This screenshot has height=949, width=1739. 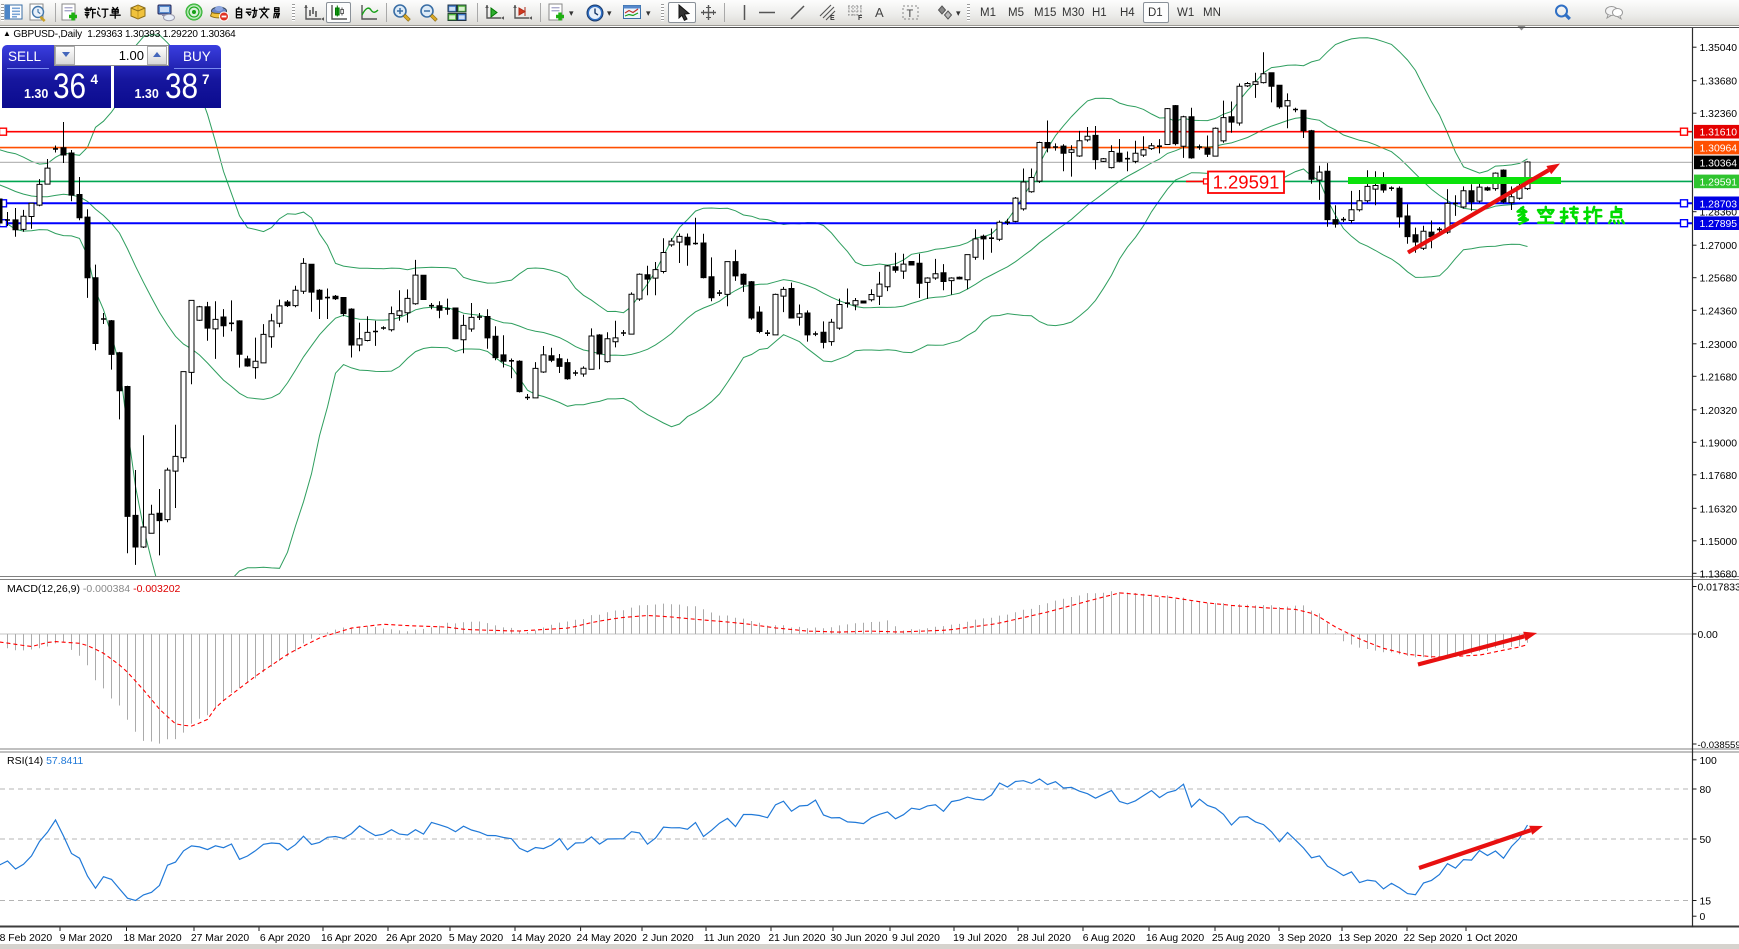 What do you see at coordinates (1719, 224) in the screenshot?
I see `svg-text: 1.27895` at bounding box center [1719, 224].